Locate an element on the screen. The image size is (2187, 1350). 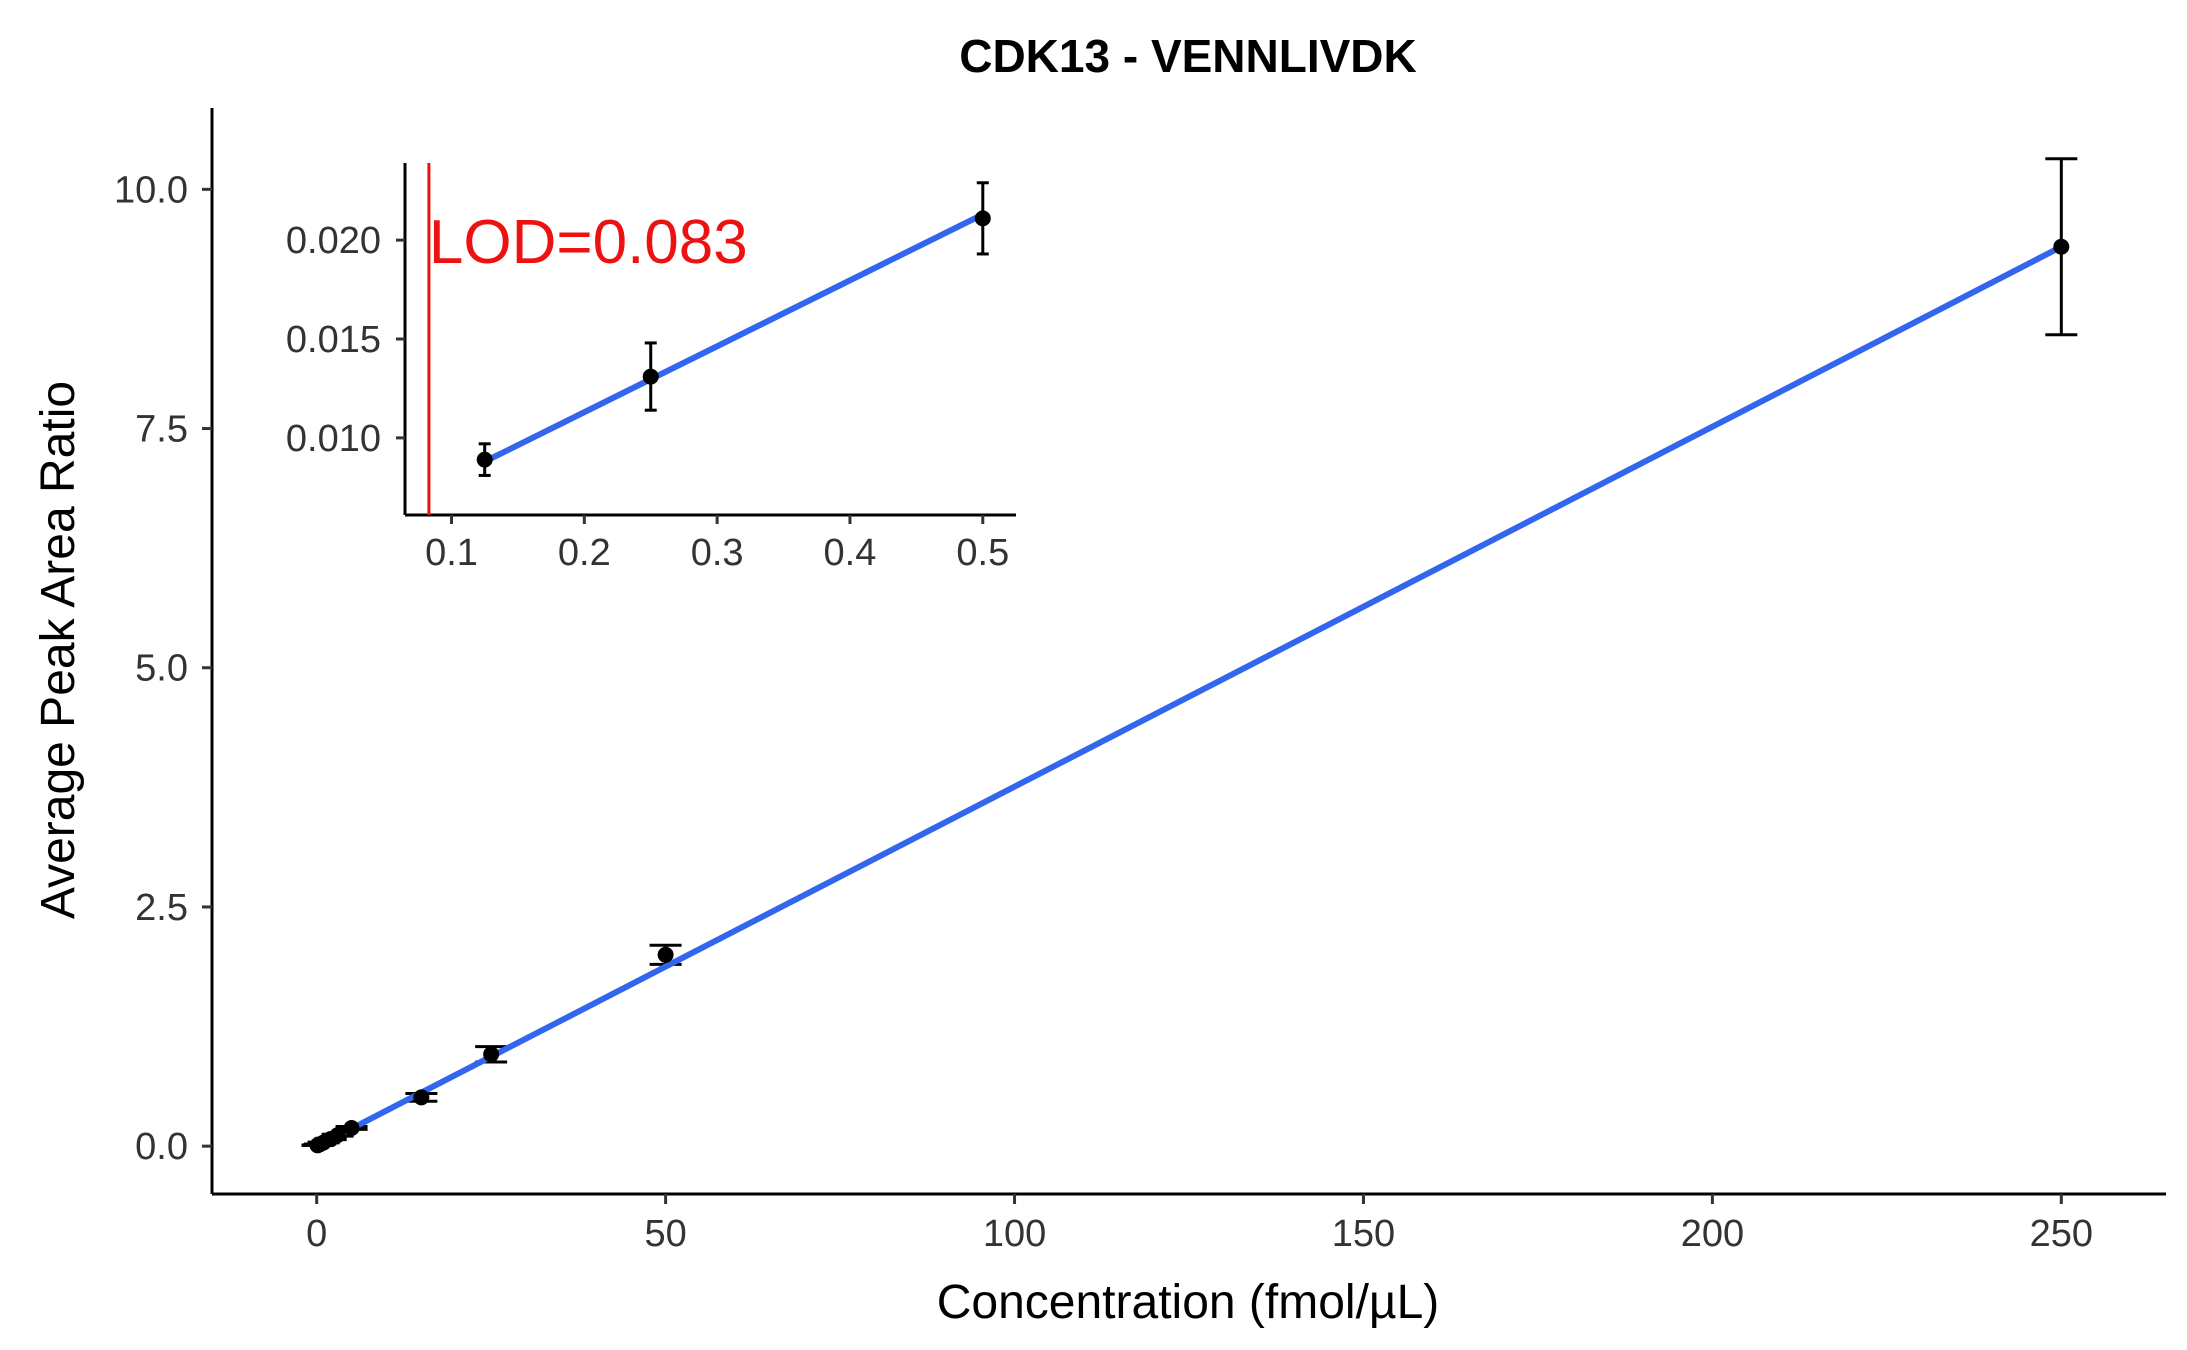
inset-y-tick-label: 0.015 is located at coordinates (333, 340).